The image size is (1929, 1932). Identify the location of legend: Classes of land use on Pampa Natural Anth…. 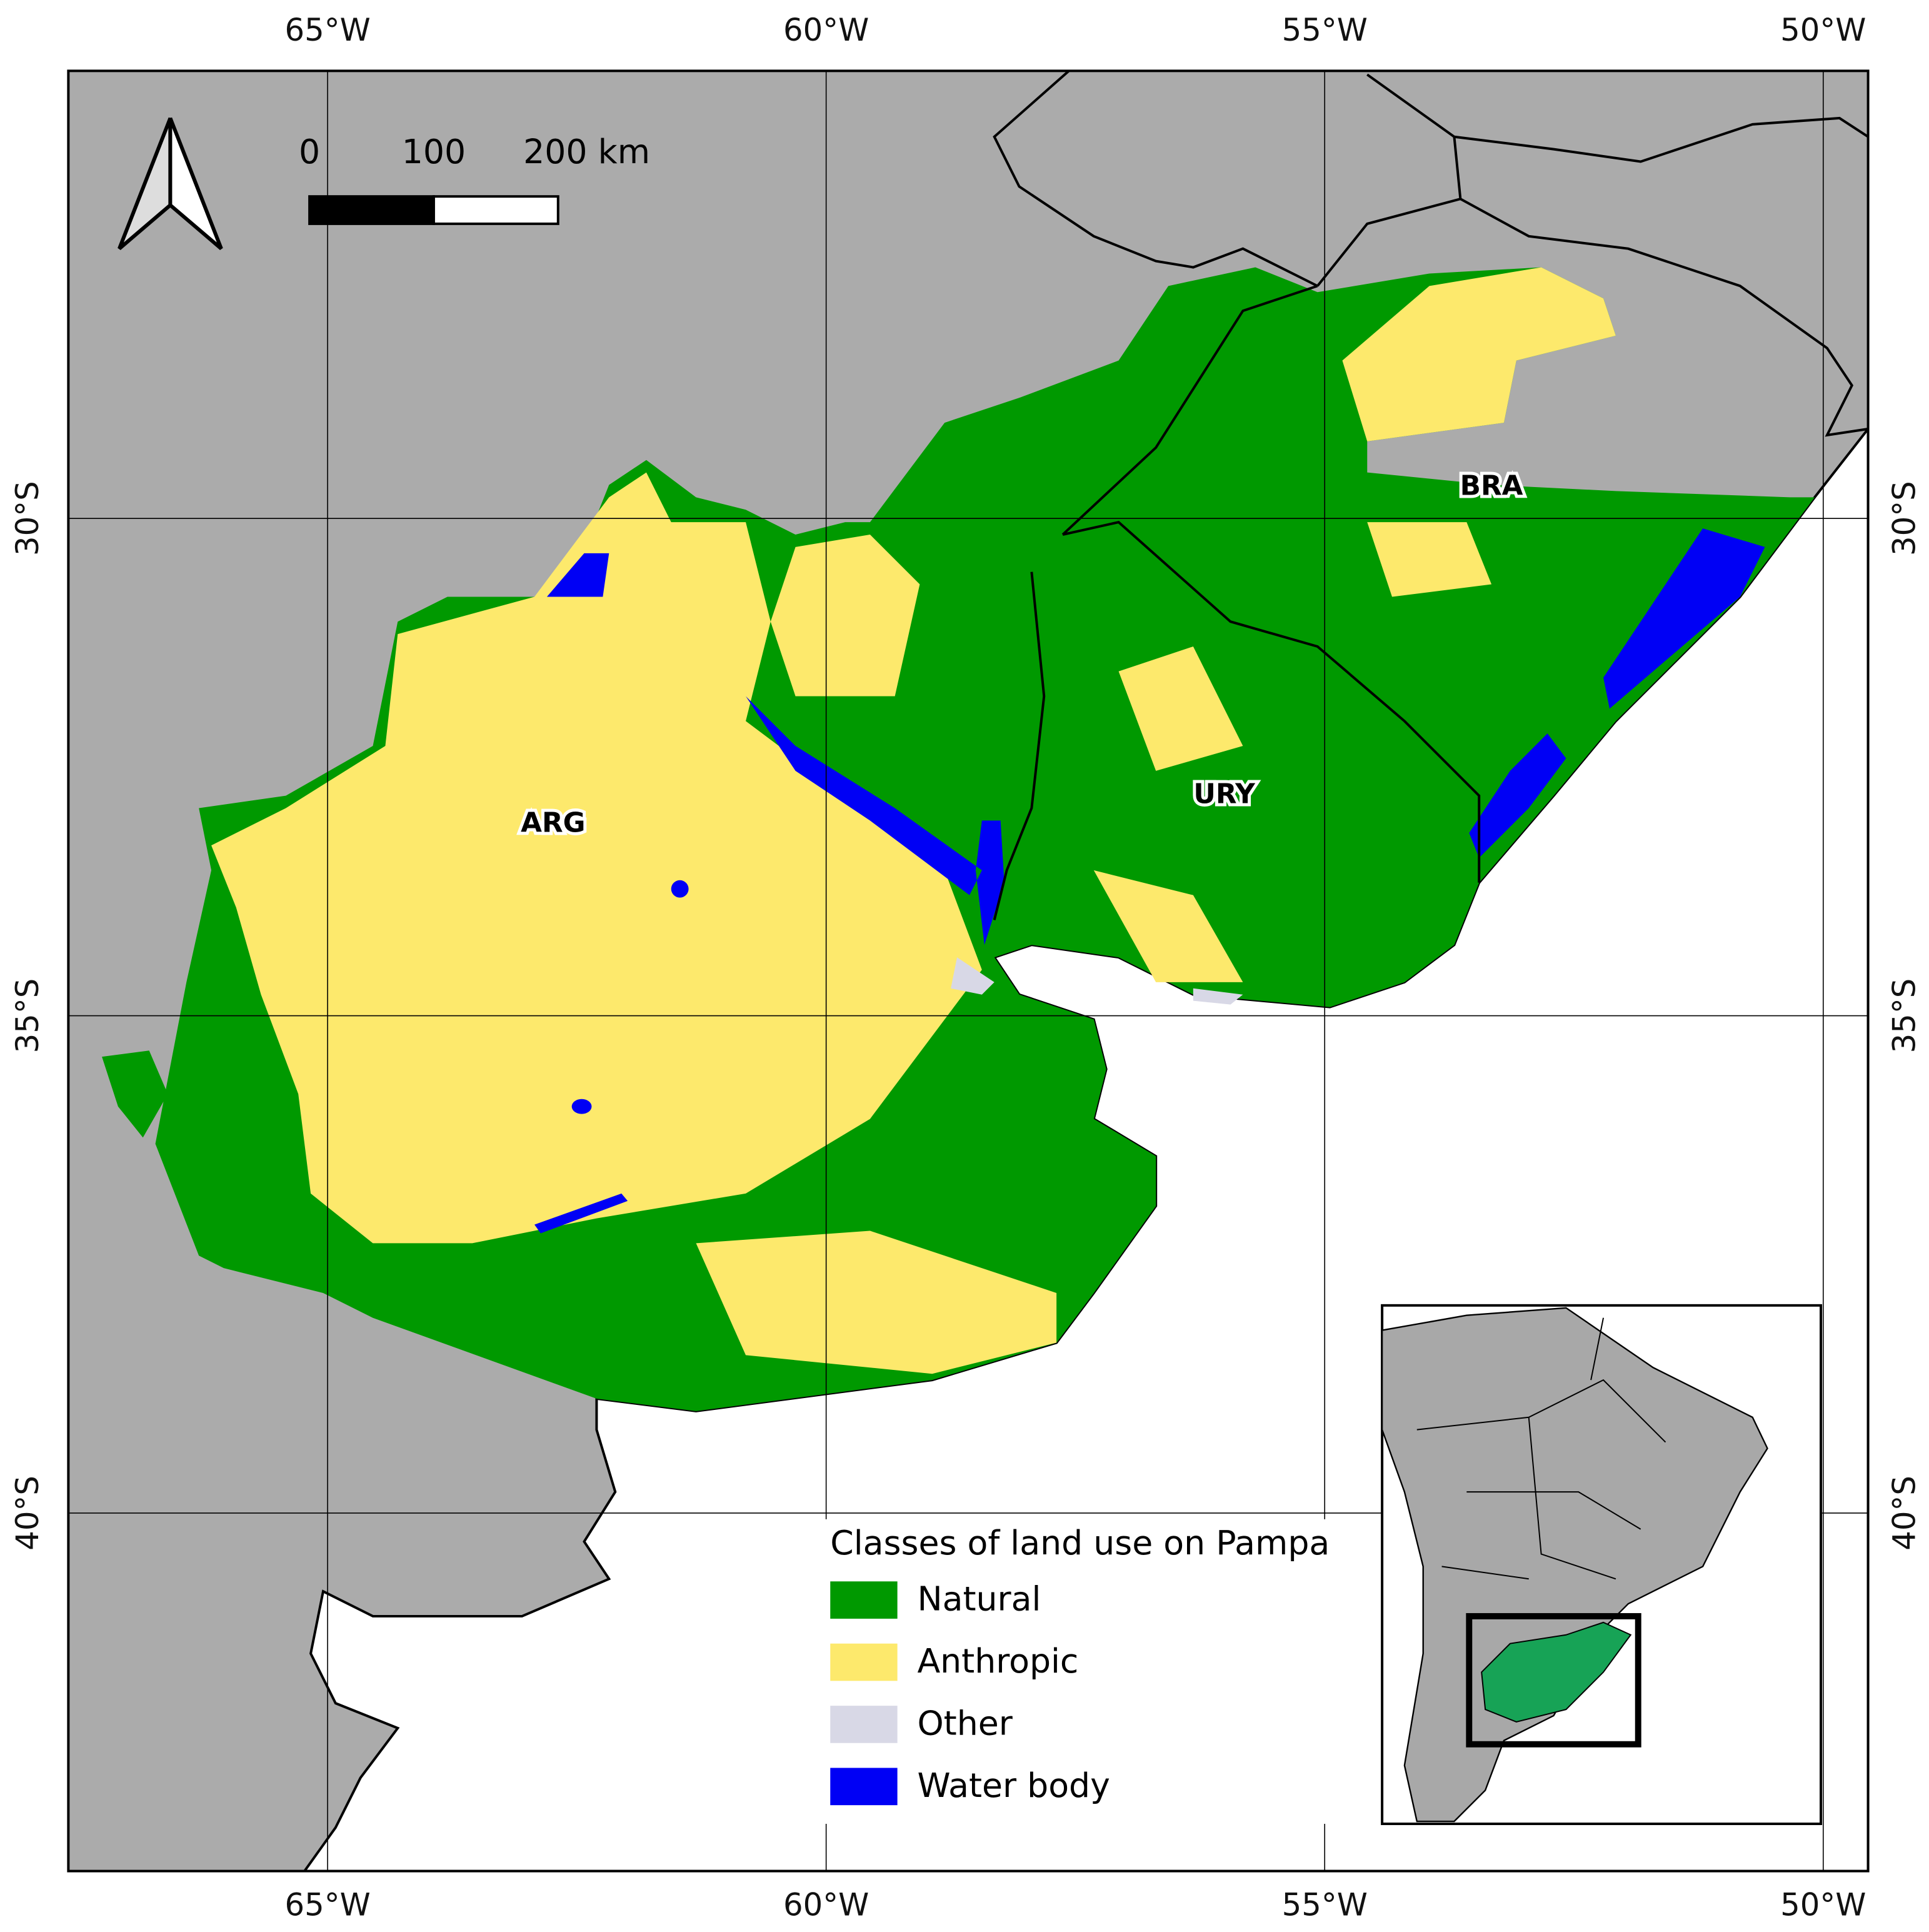
(1080, 1664).